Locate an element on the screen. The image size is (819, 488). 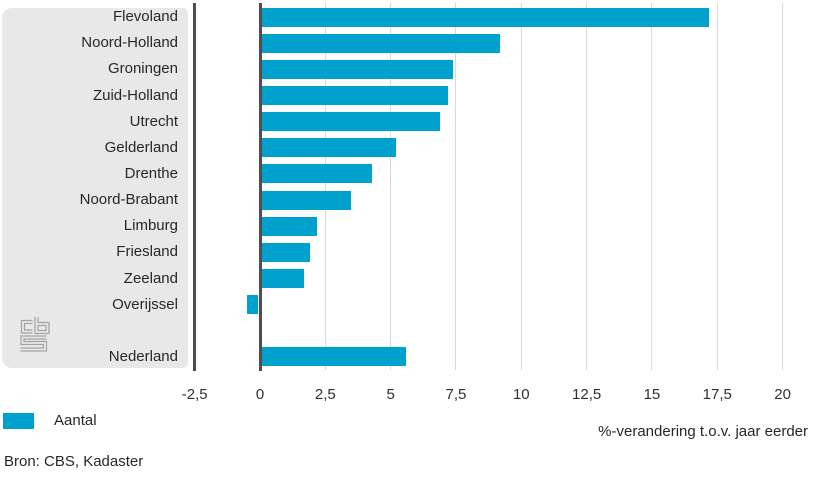
category-label-limburg: Limburg is located at coordinates (150, 226).